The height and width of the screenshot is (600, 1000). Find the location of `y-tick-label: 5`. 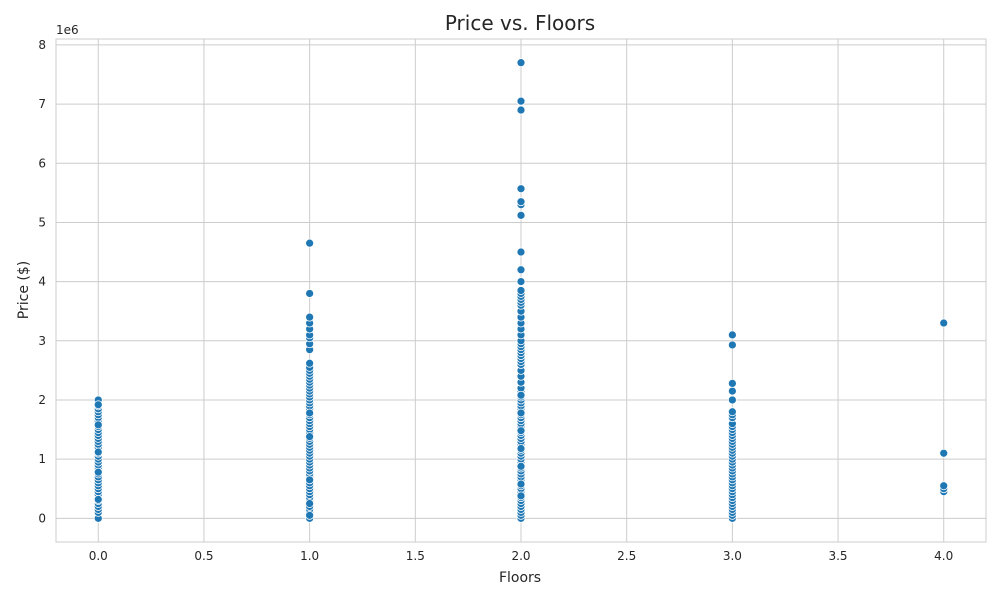

y-tick-label: 5 is located at coordinates (42, 222).